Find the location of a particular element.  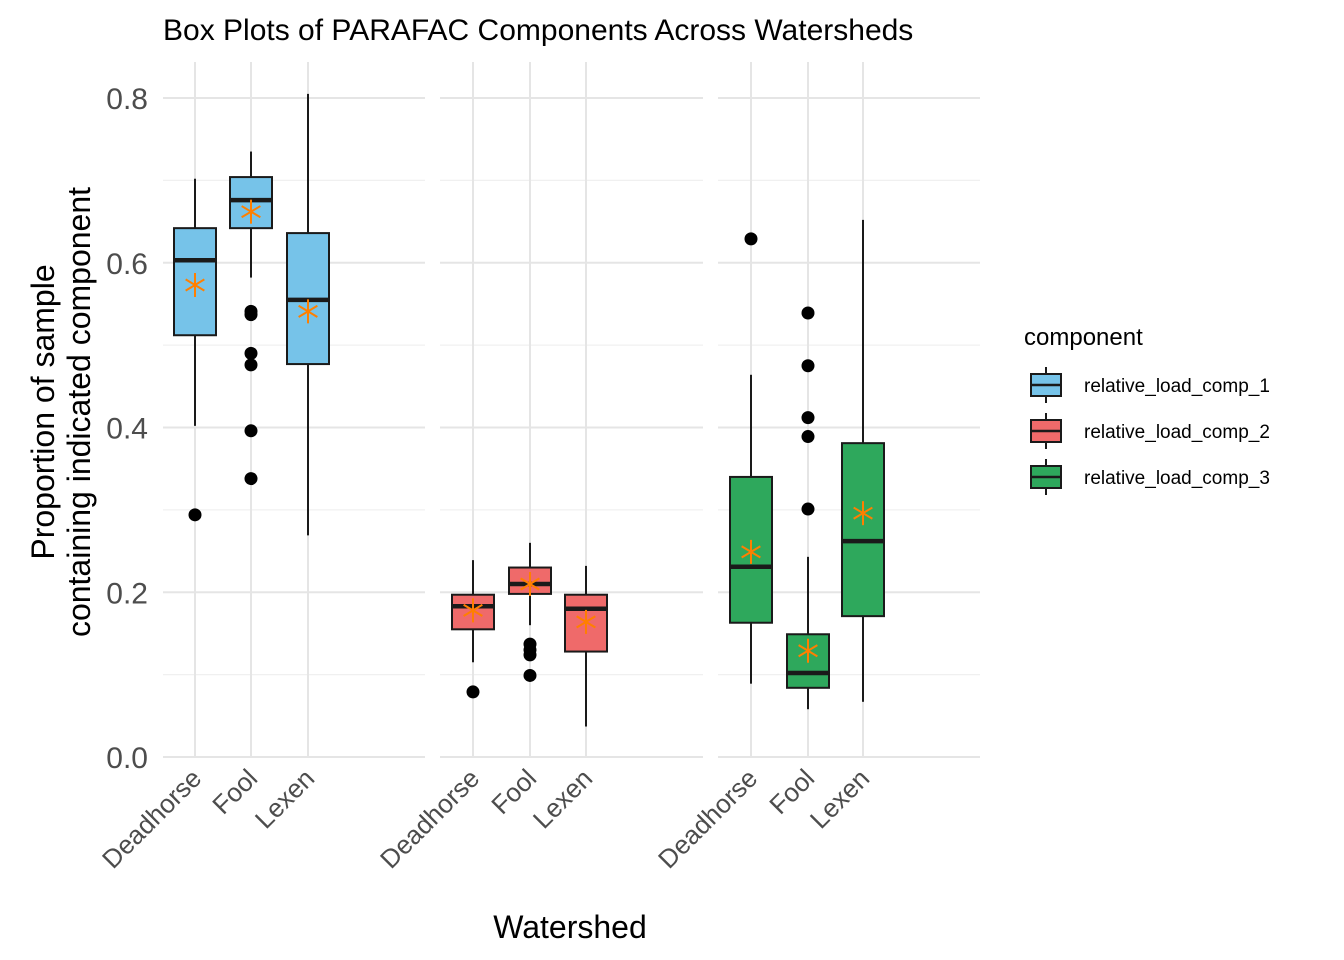

legend-label: relative_load_comp_1 is located at coordinates (1177, 386).